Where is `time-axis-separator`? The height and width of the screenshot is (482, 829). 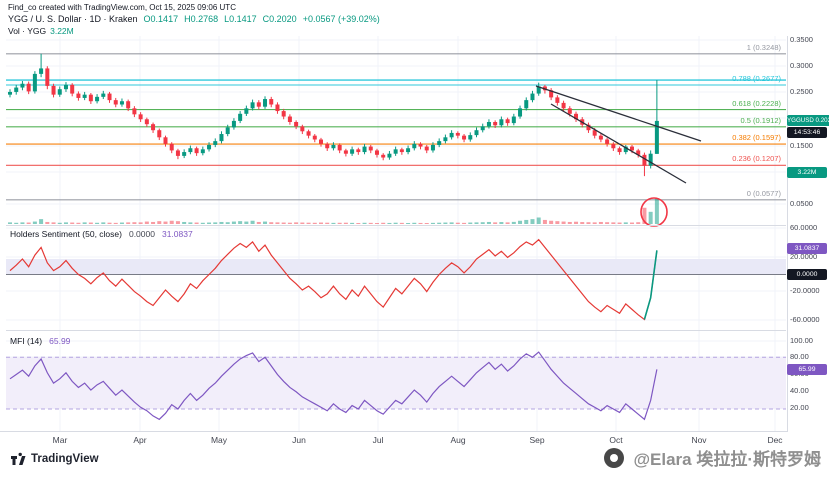
time-axis-separator is located at coordinates (394, 431).